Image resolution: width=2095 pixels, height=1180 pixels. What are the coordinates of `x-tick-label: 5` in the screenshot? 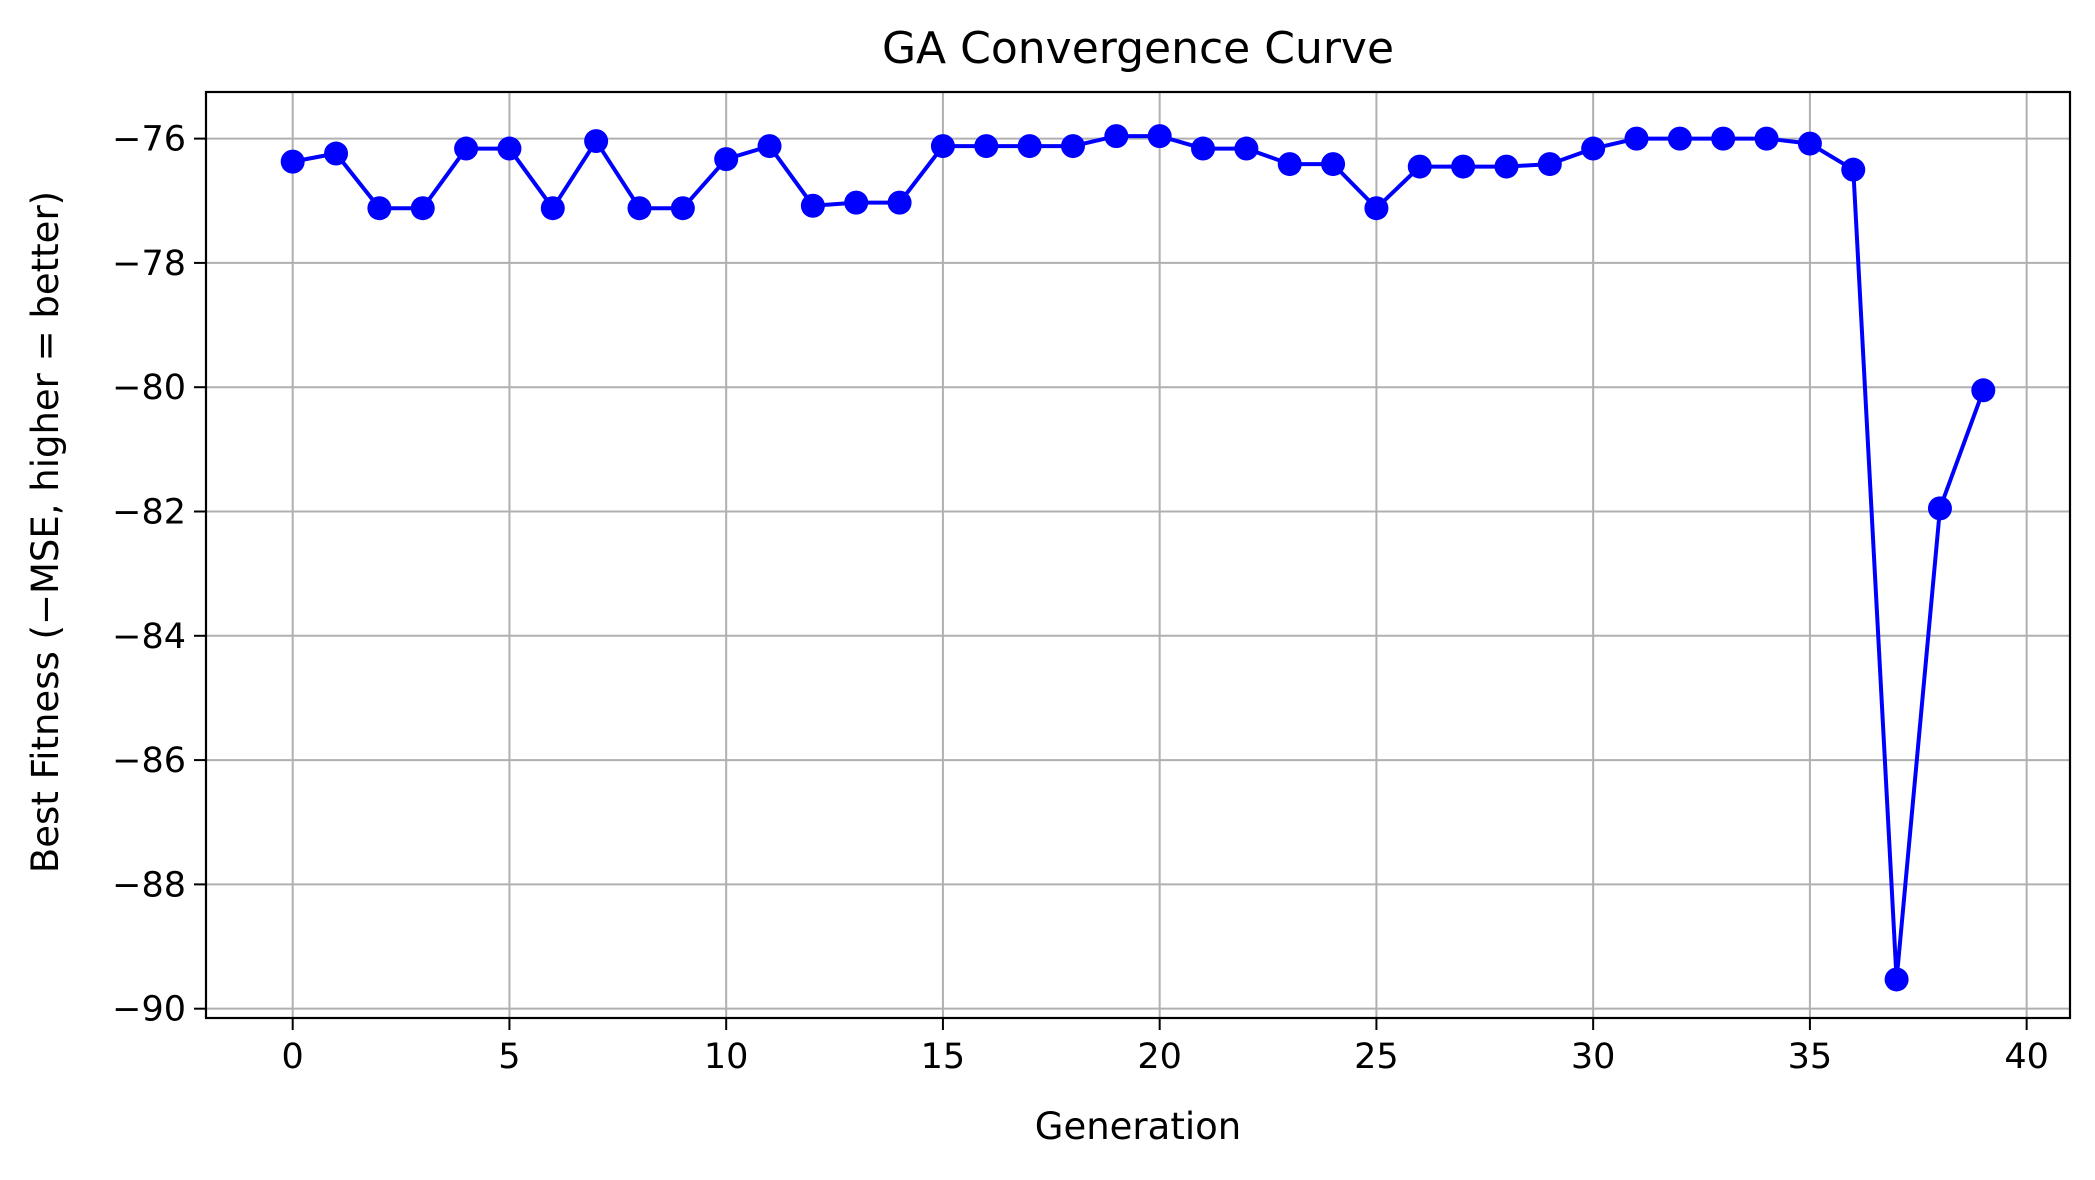 It's located at (509, 1057).